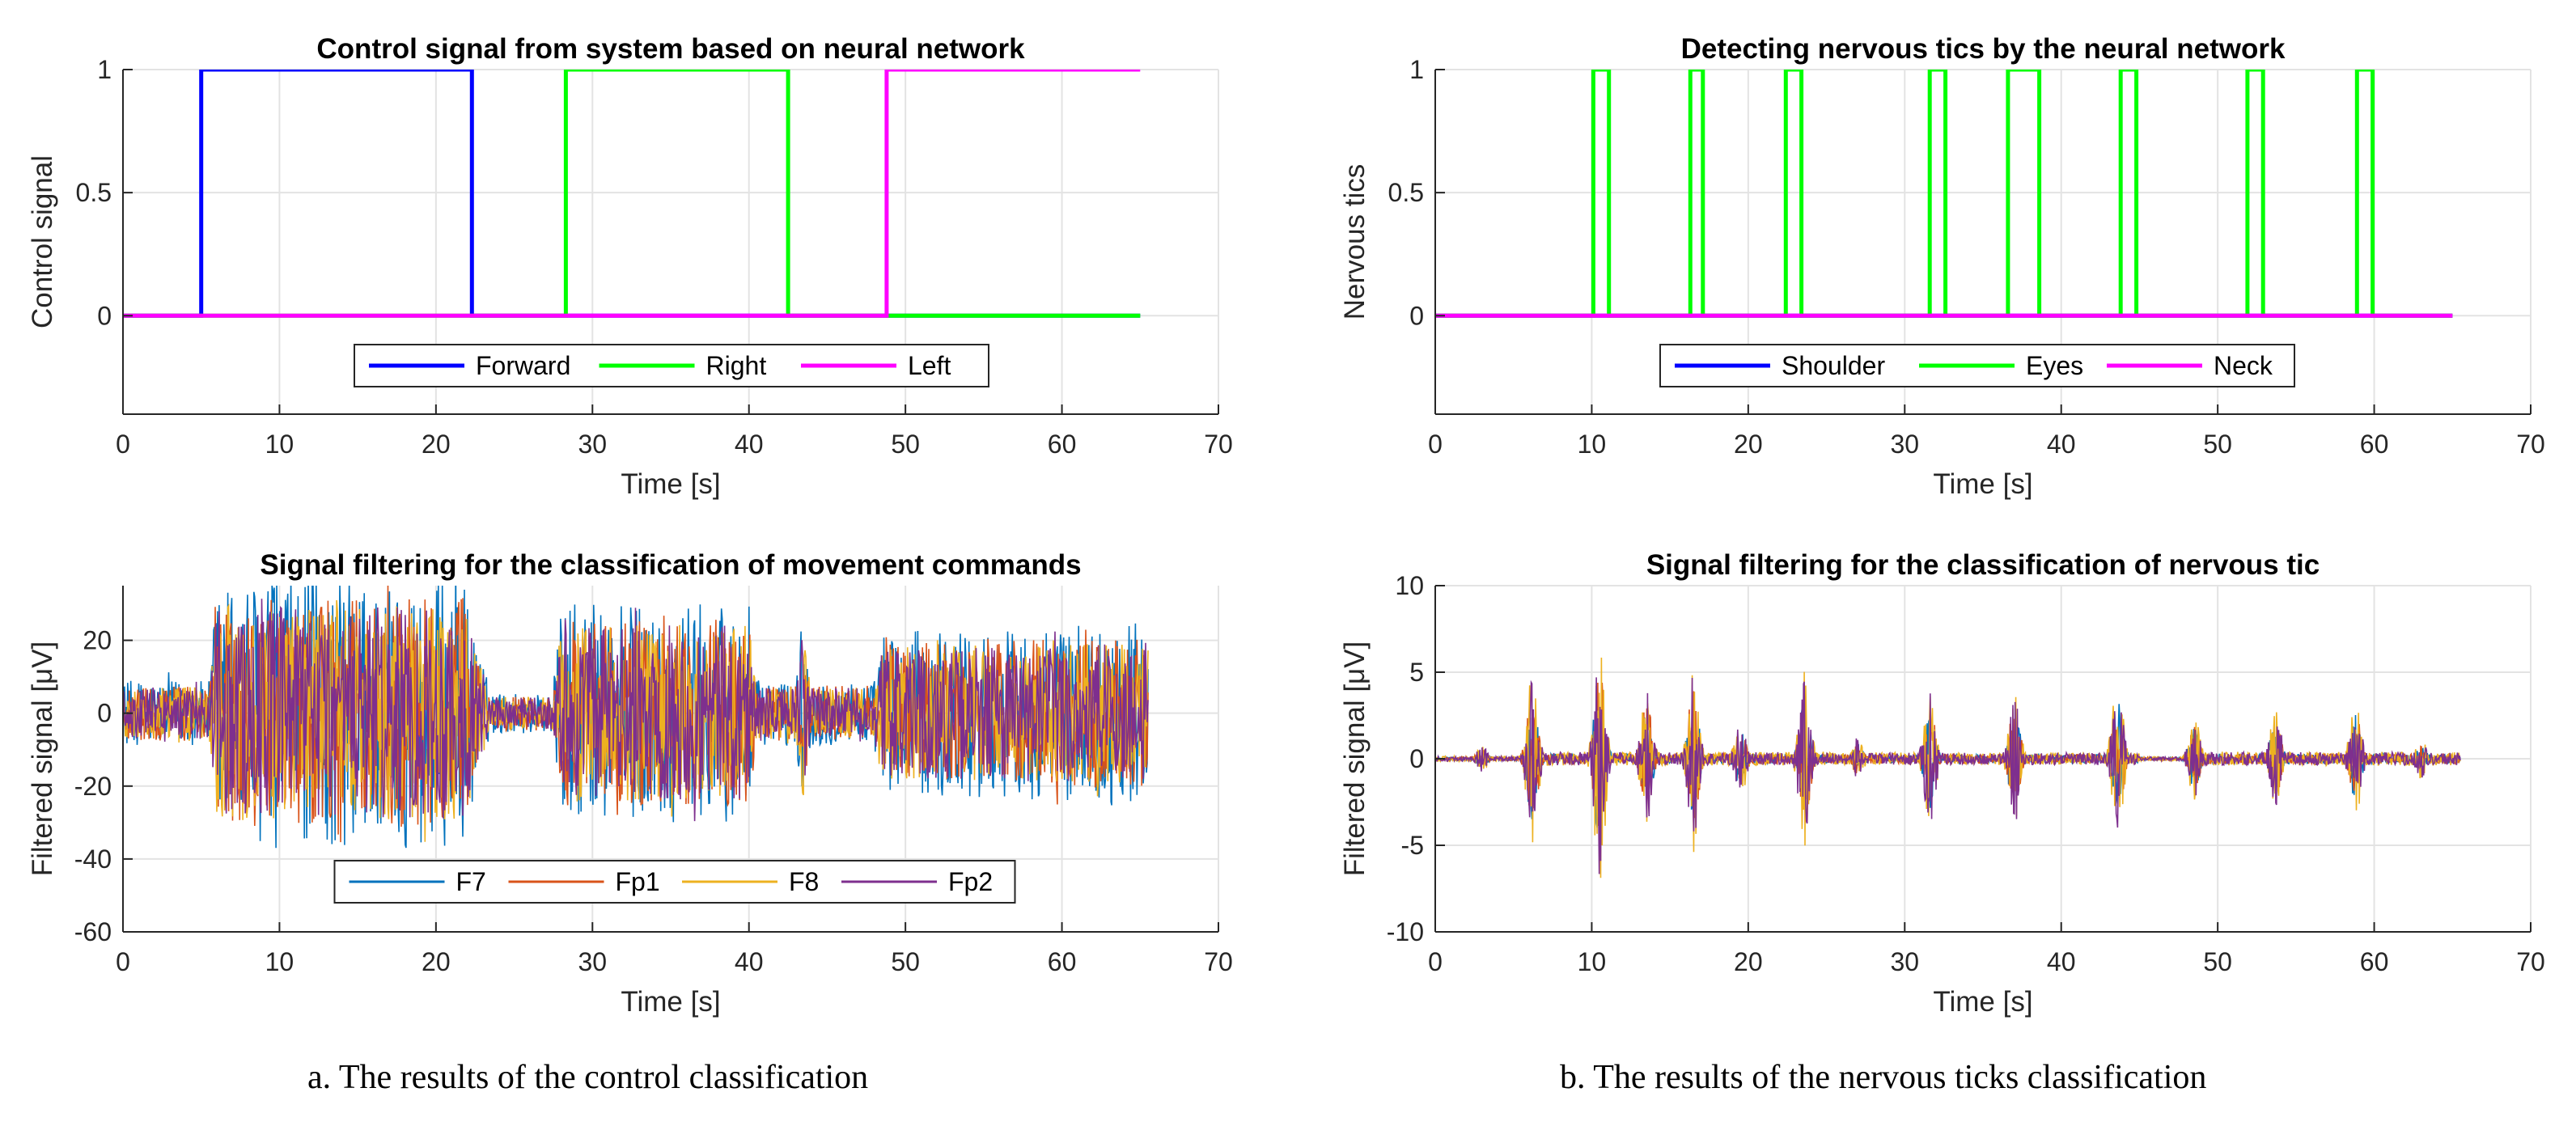 This screenshot has height=1126, width=2576. I want to click on y-tick-label: -20, so click(93, 786).